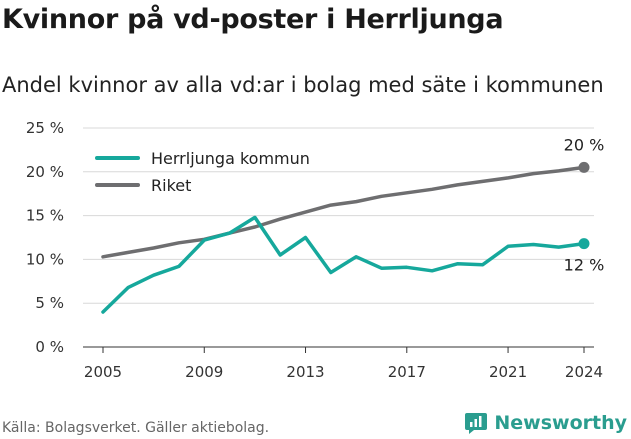  I want to click on x-tick-label: 2009, so click(204, 372).